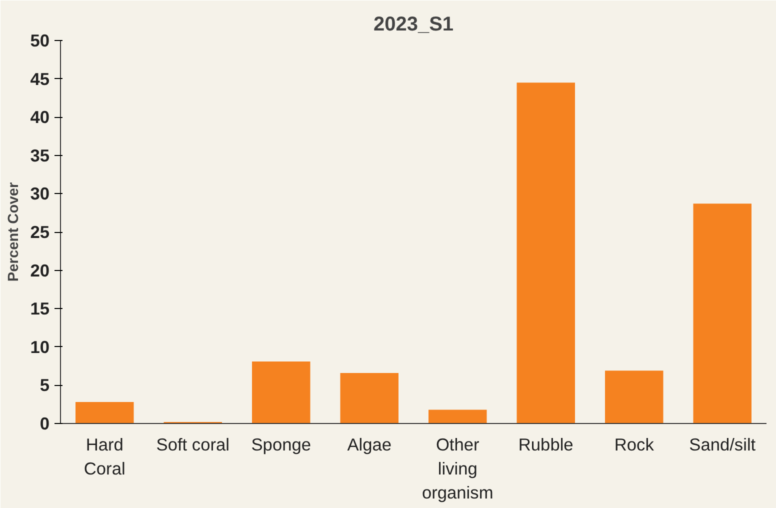 The width and height of the screenshot is (776, 508). I want to click on y-tick-label: 35, so click(40, 155).